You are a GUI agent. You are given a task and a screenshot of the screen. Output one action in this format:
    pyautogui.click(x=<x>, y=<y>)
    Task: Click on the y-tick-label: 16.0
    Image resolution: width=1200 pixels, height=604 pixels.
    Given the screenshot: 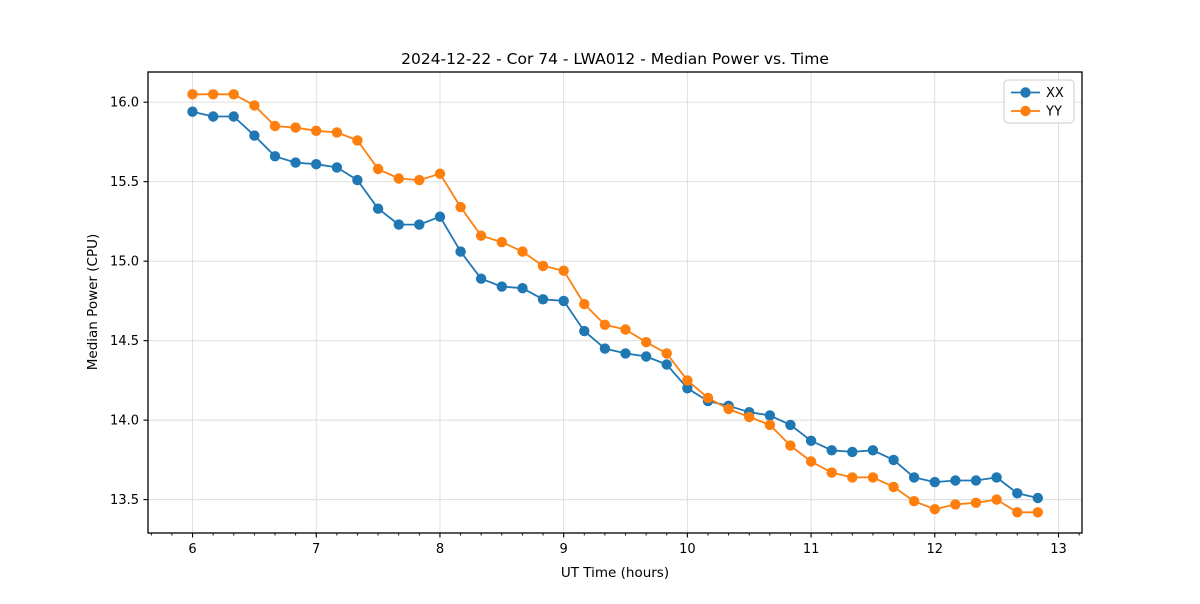 What is the action you would take?
    pyautogui.click(x=124, y=103)
    